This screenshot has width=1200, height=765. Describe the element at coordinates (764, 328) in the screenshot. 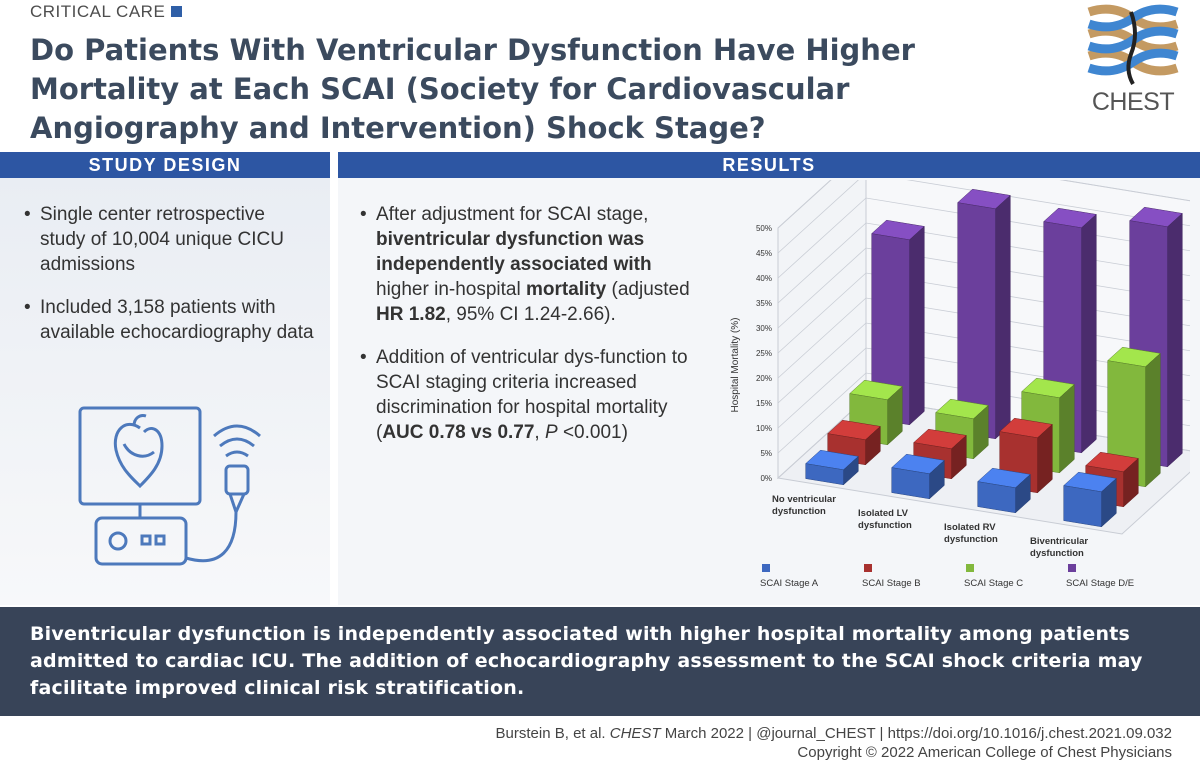

I see `y-tick-label: 30%` at that location.